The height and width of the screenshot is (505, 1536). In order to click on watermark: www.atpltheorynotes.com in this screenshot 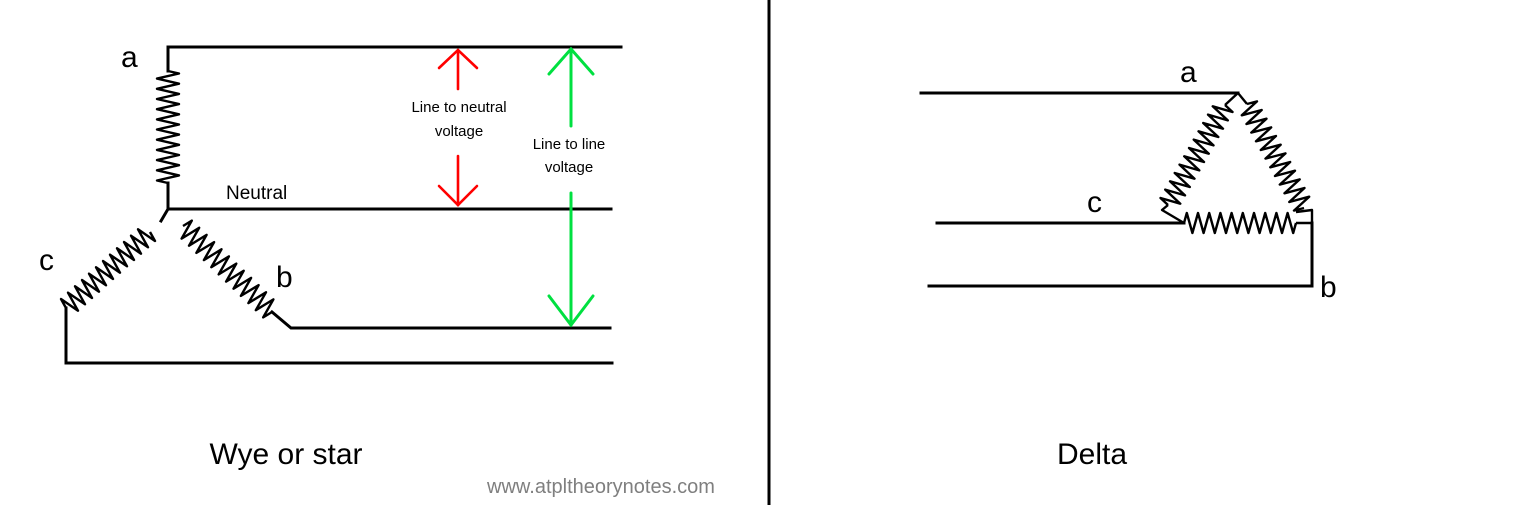, I will do `click(600, 487)`.